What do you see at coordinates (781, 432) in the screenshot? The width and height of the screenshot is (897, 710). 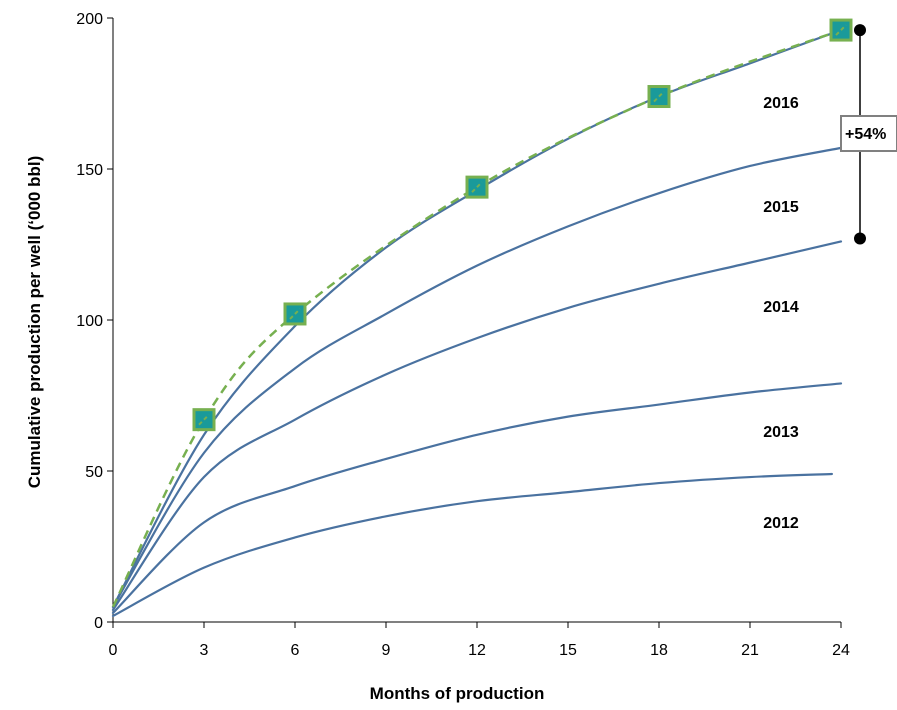 I see `series-label-2013: 2013` at bounding box center [781, 432].